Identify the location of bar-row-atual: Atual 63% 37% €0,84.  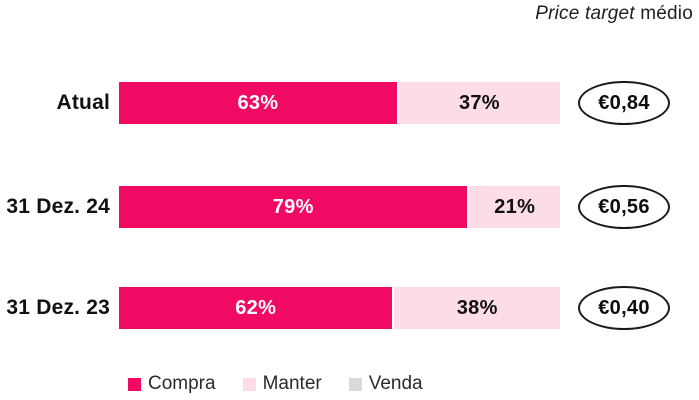
(335, 103).